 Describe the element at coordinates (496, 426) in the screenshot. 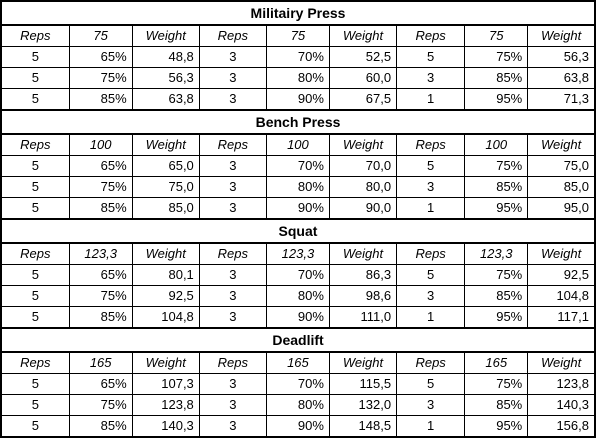

I see `table-cell: 95%` at that location.